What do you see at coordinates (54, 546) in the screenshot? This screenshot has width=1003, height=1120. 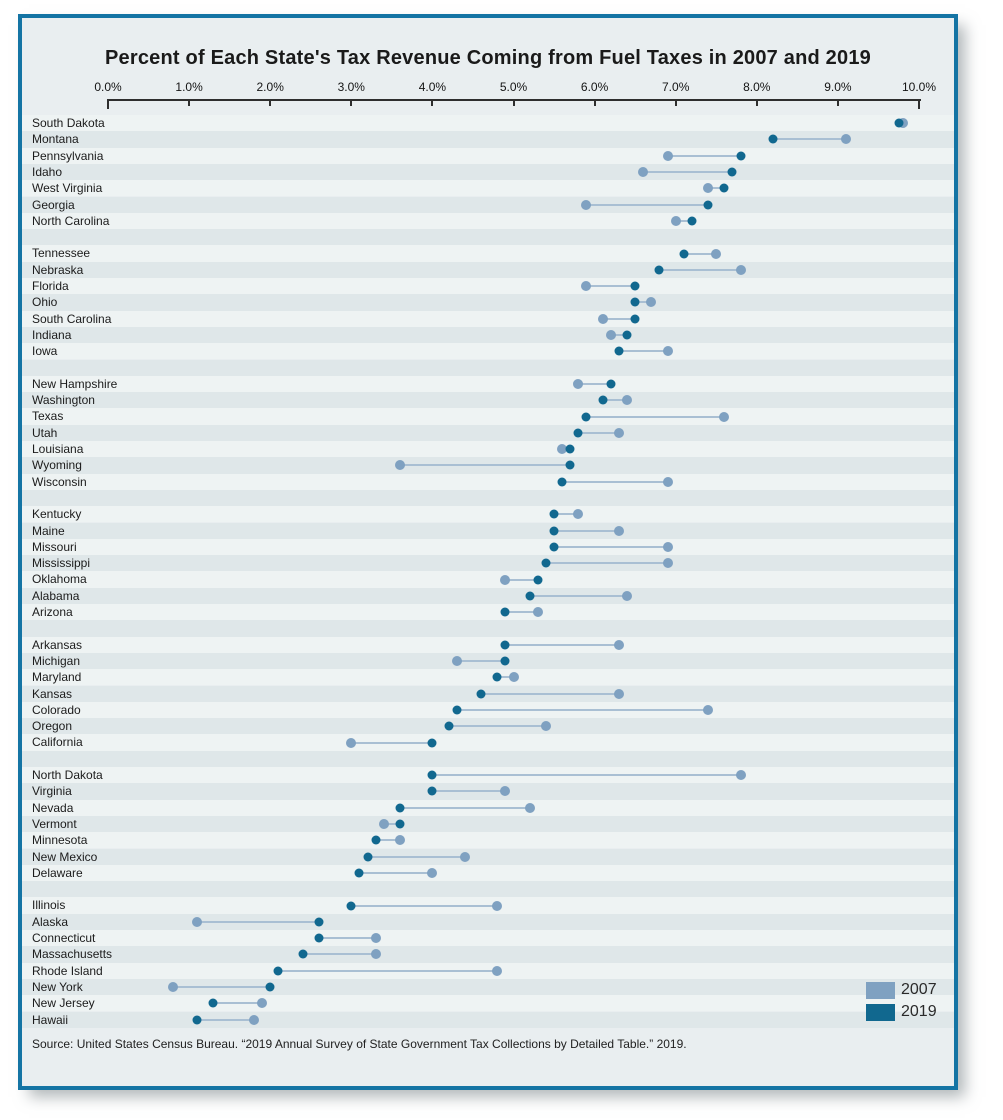 I see `state-label: Missouri` at bounding box center [54, 546].